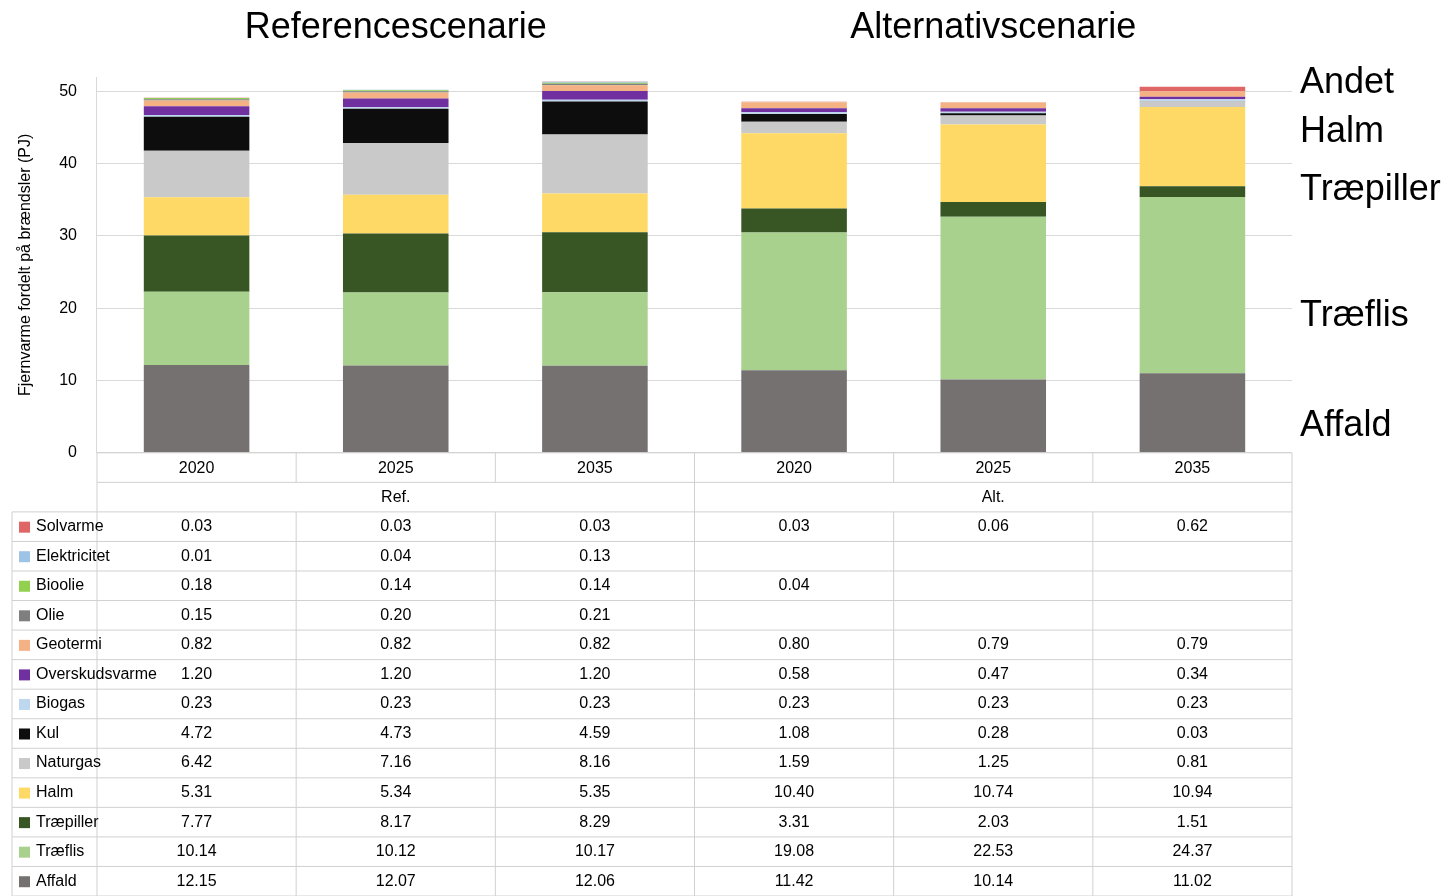 This screenshot has width=1452, height=896. I want to click on data-label: 1.51, so click(1192, 821).